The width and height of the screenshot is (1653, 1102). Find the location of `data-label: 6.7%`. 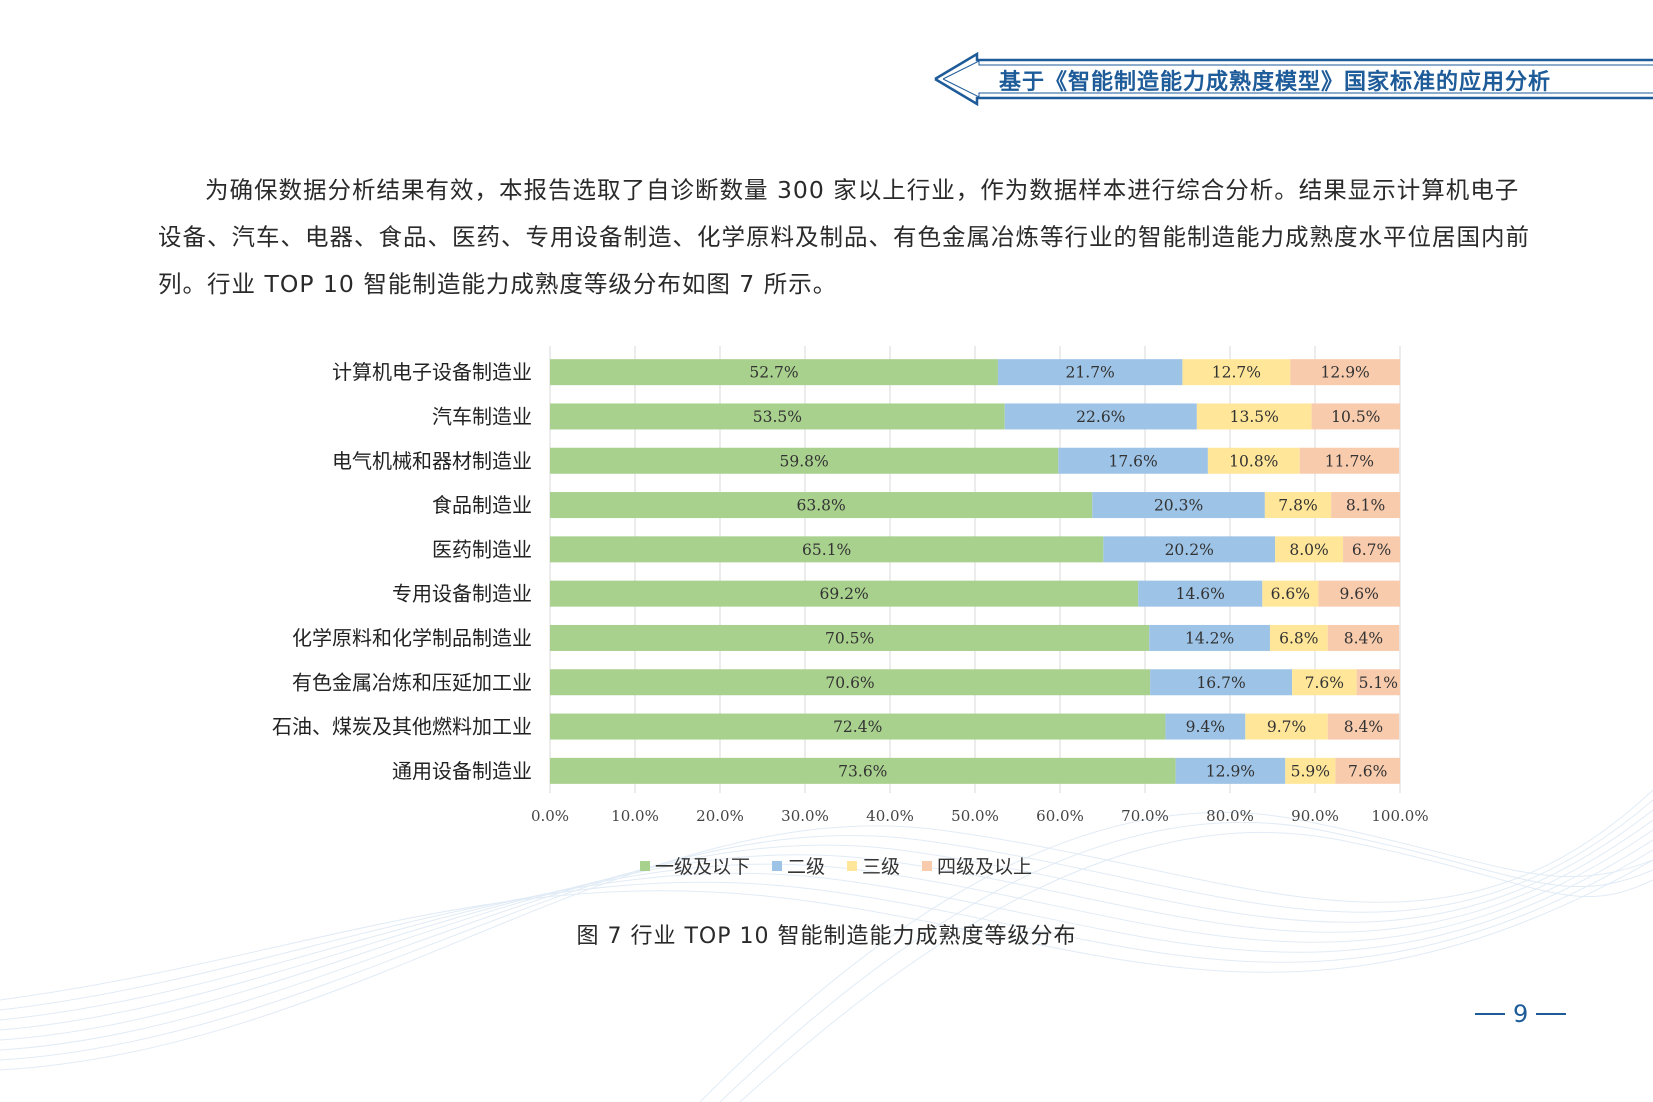

data-label: 6.7% is located at coordinates (1371, 550).